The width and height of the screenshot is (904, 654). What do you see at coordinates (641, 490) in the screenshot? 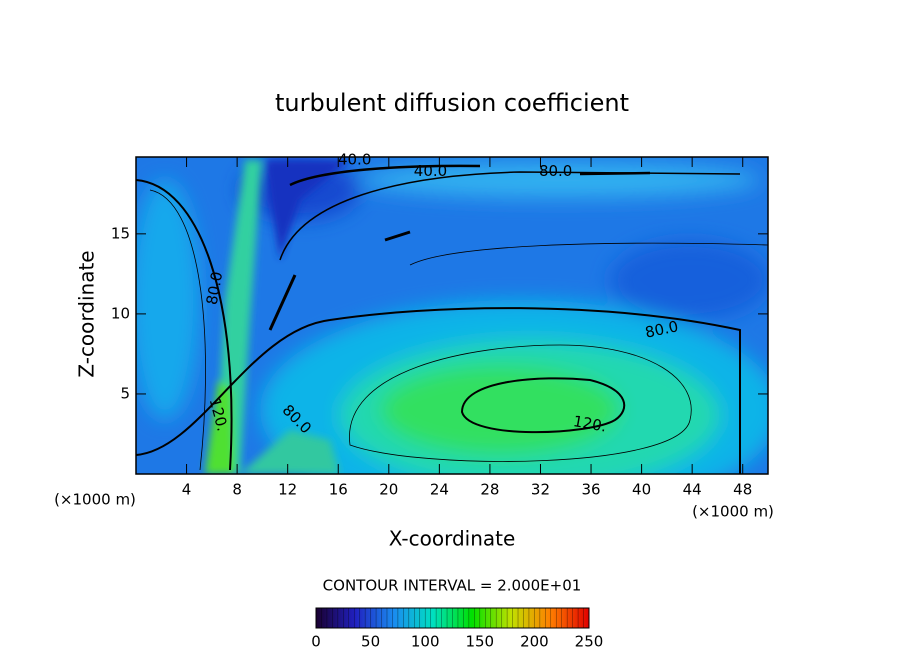
I see `x-tick-label: 40` at bounding box center [641, 490].